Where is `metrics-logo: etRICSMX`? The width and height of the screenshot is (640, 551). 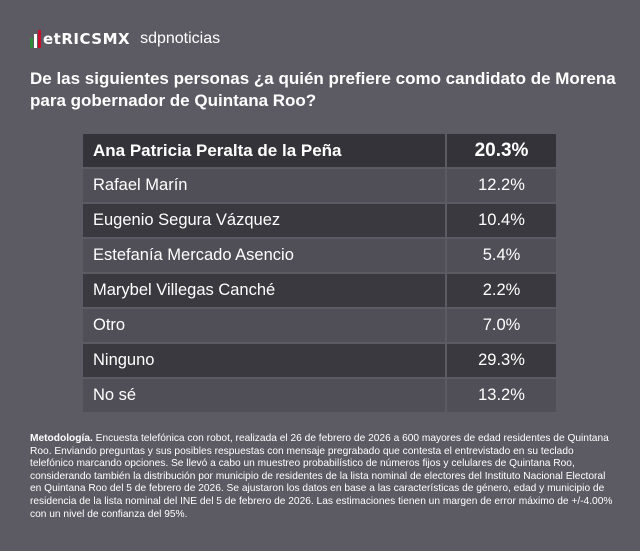 metrics-logo: etRICSMX is located at coordinates (80, 39).